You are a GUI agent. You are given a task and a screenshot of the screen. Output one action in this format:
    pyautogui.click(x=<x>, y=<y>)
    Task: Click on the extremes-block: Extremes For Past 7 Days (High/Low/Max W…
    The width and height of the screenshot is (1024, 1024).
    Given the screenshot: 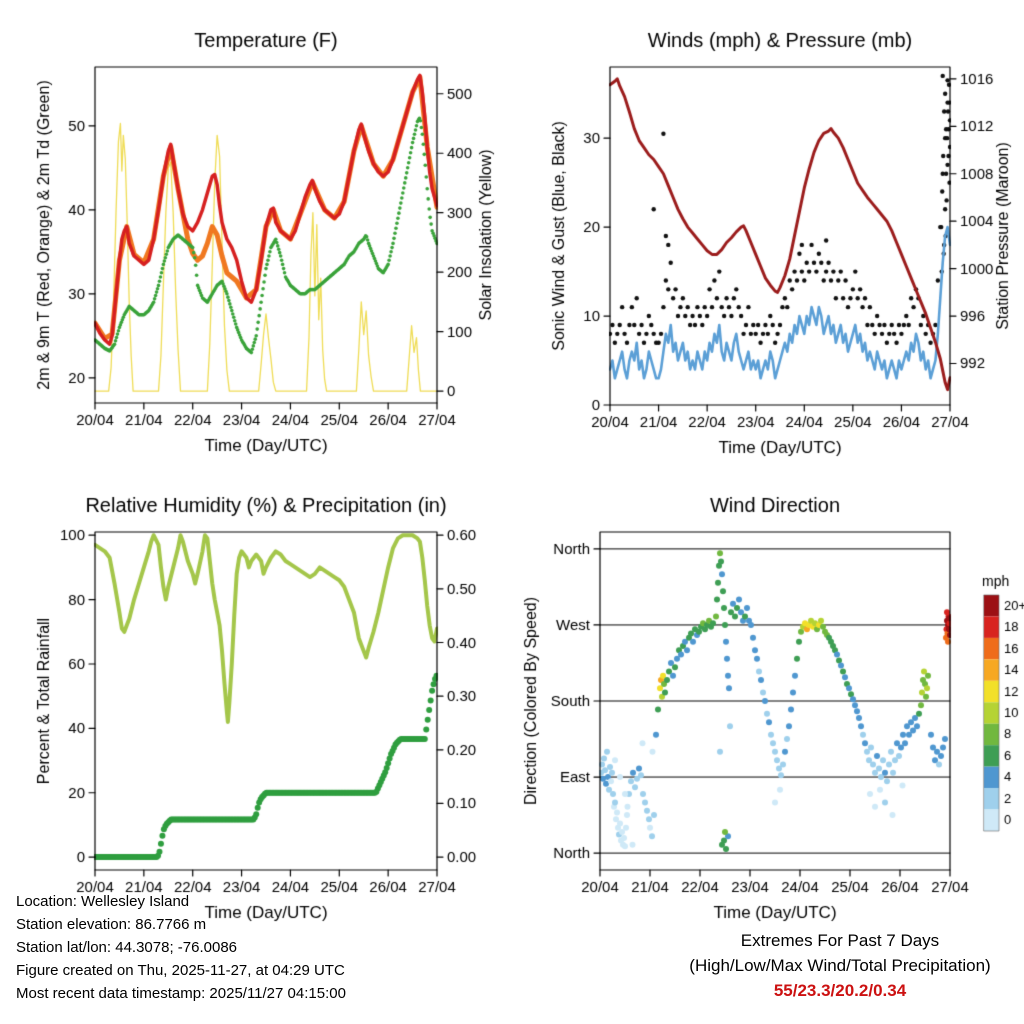 What is the action you would take?
    pyautogui.click(x=827, y=965)
    